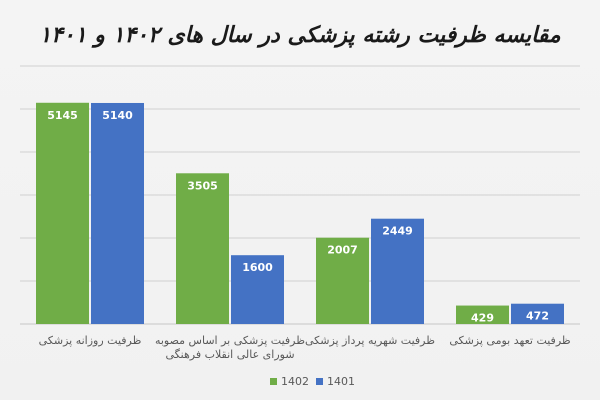 The width and height of the screenshot is (600, 400). I want to click on data-label: 3505, so click(202, 185).